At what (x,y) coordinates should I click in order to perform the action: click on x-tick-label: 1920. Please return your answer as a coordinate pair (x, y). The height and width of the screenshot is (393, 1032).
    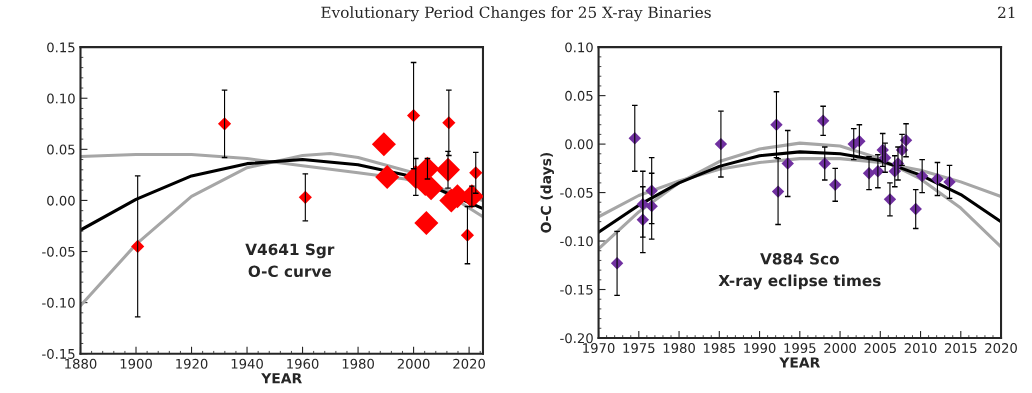
    Looking at the image, I should click on (192, 363).